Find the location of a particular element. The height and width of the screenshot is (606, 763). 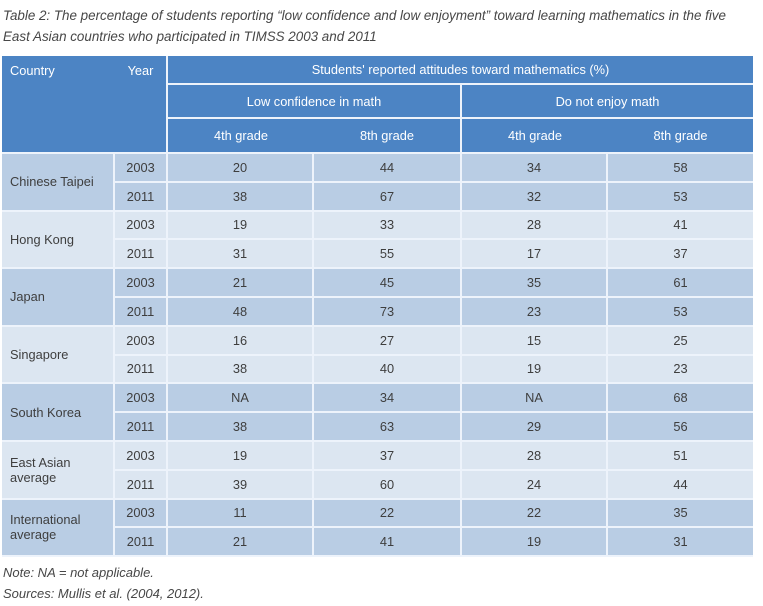

value-cell: 24 is located at coordinates (535, 485).